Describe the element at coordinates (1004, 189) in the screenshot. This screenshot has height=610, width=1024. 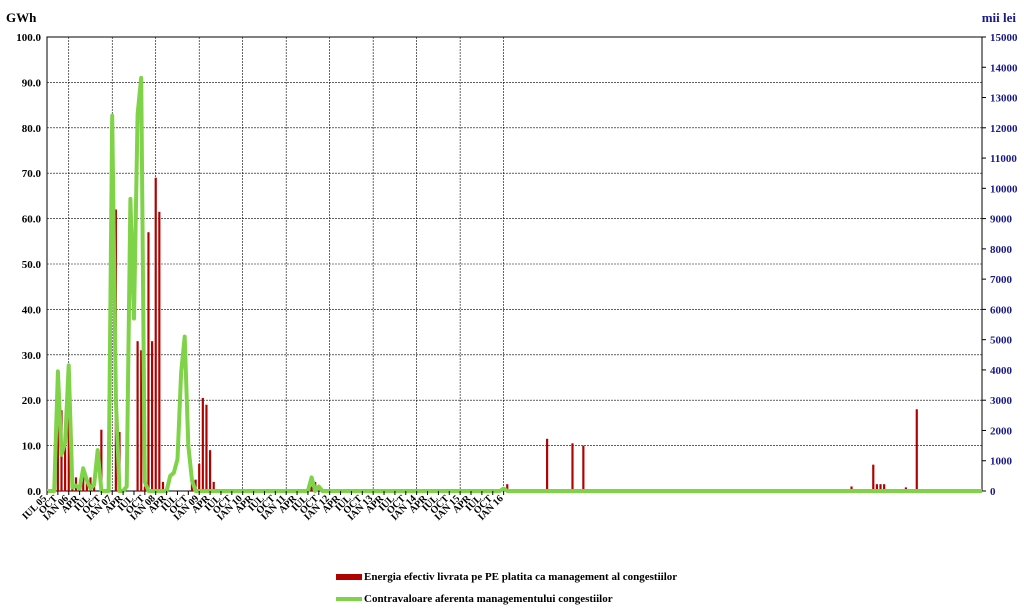
I see `y-right-tick-label: 10000` at that location.